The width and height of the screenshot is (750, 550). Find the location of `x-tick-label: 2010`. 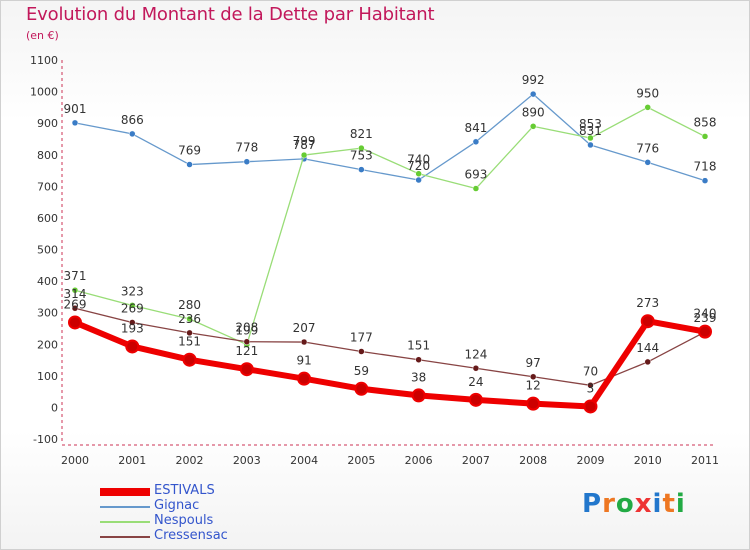

x-tick-label: 2010 is located at coordinates (648, 460).